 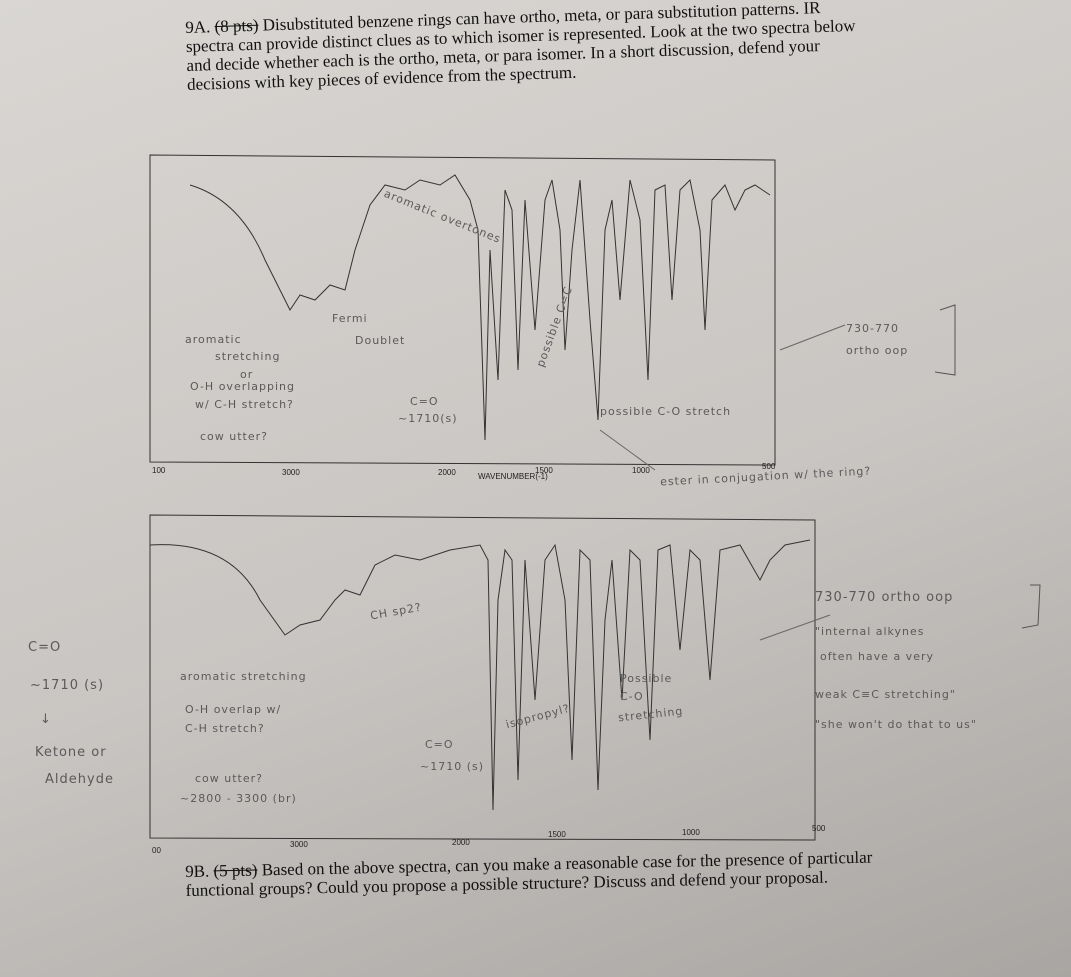 What do you see at coordinates (46, 719) in the screenshot?
I see `margin-note: ↓` at bounding box center [46, 719].